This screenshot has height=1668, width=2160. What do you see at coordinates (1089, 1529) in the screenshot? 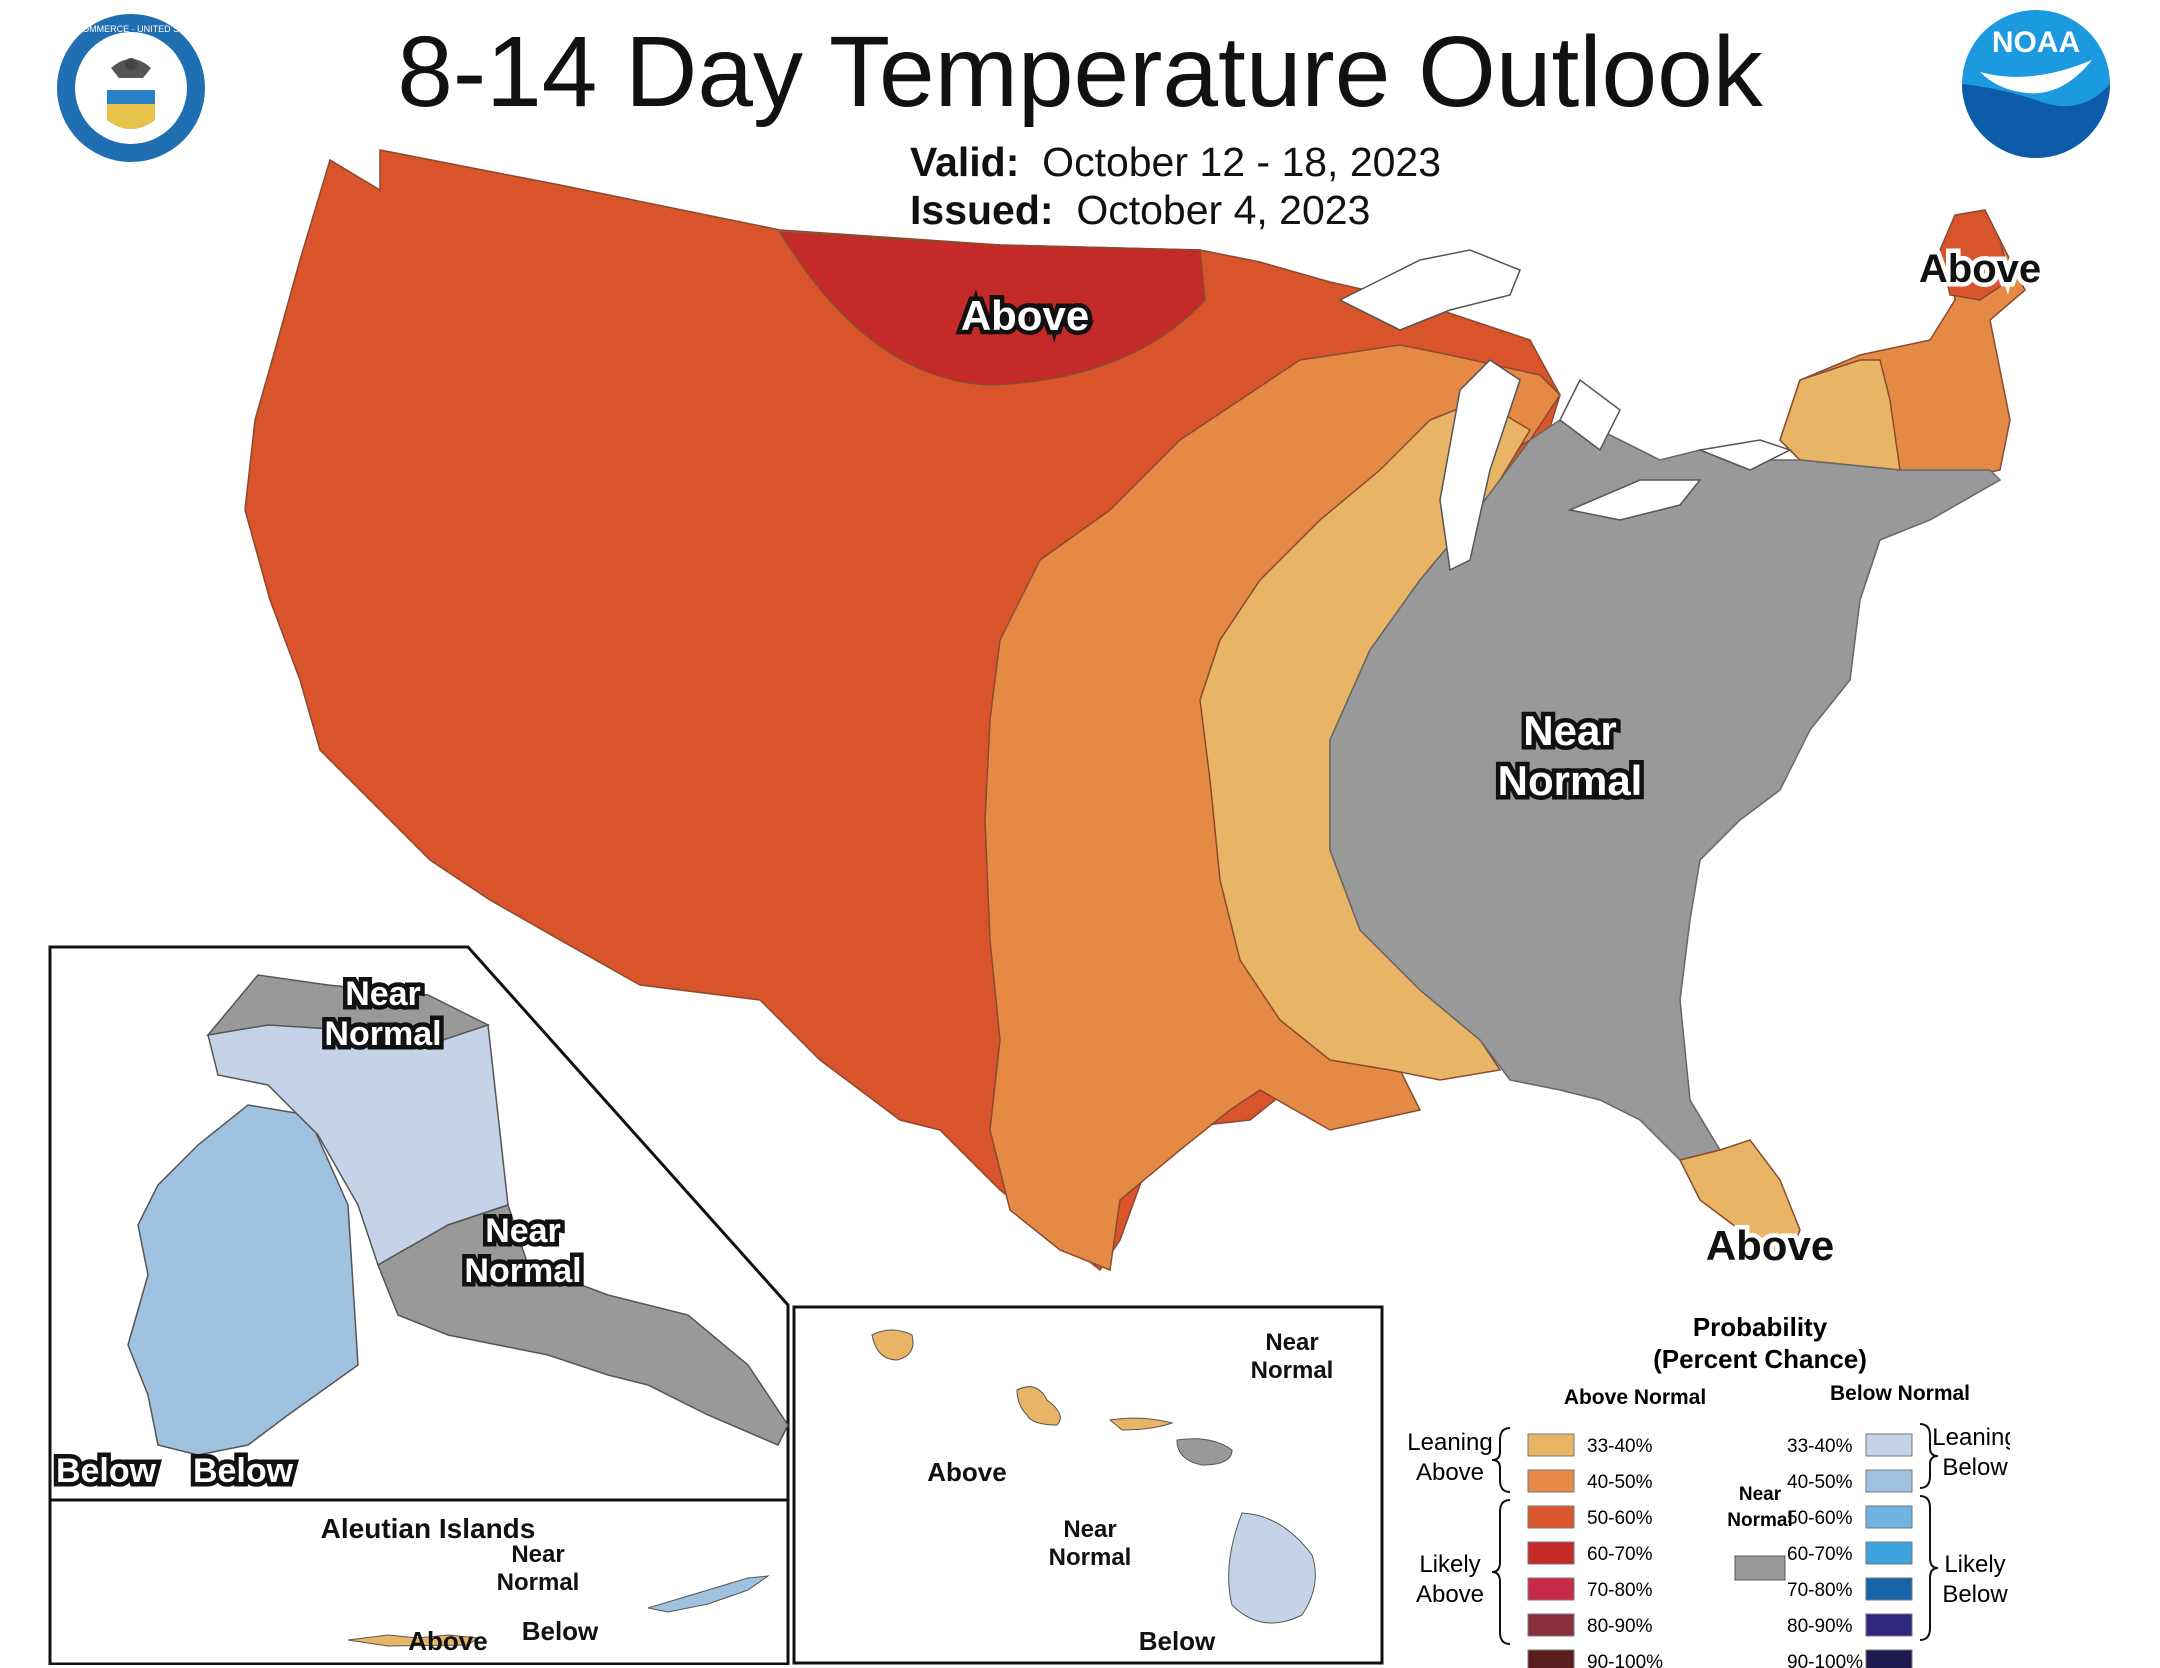
I see `hi-mid-line1: Near` at bounding box center [1089, 1529].